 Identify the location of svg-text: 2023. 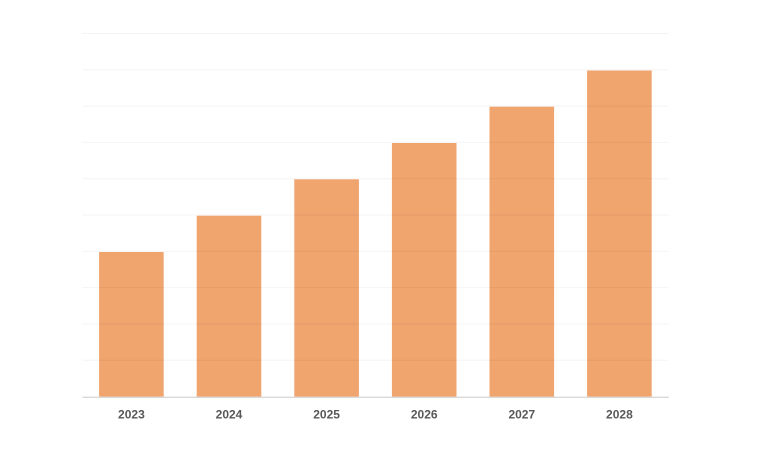
(131, 415).